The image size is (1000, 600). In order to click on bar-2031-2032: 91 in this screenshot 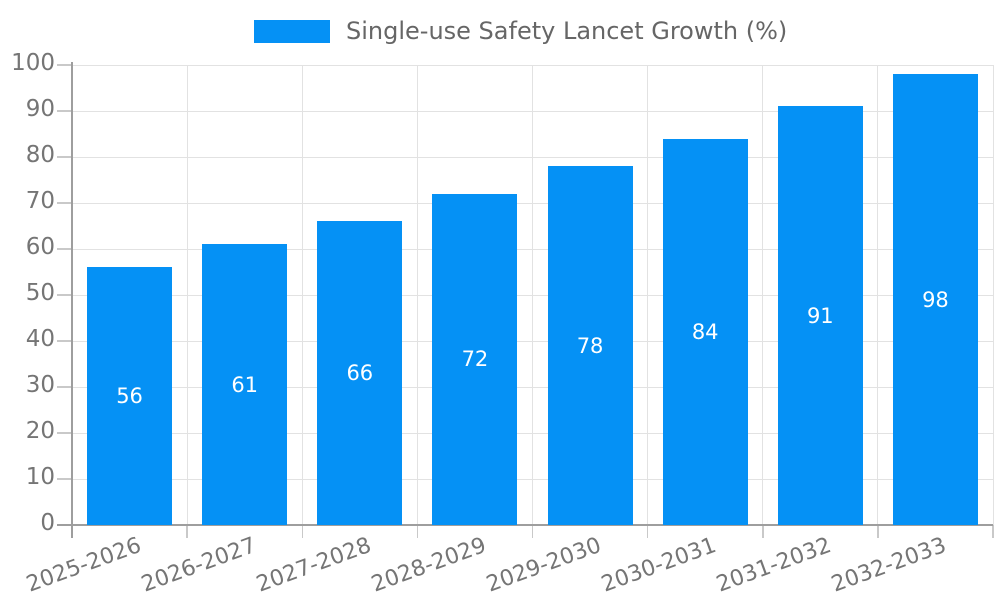, I will do `click(820, 315)`.